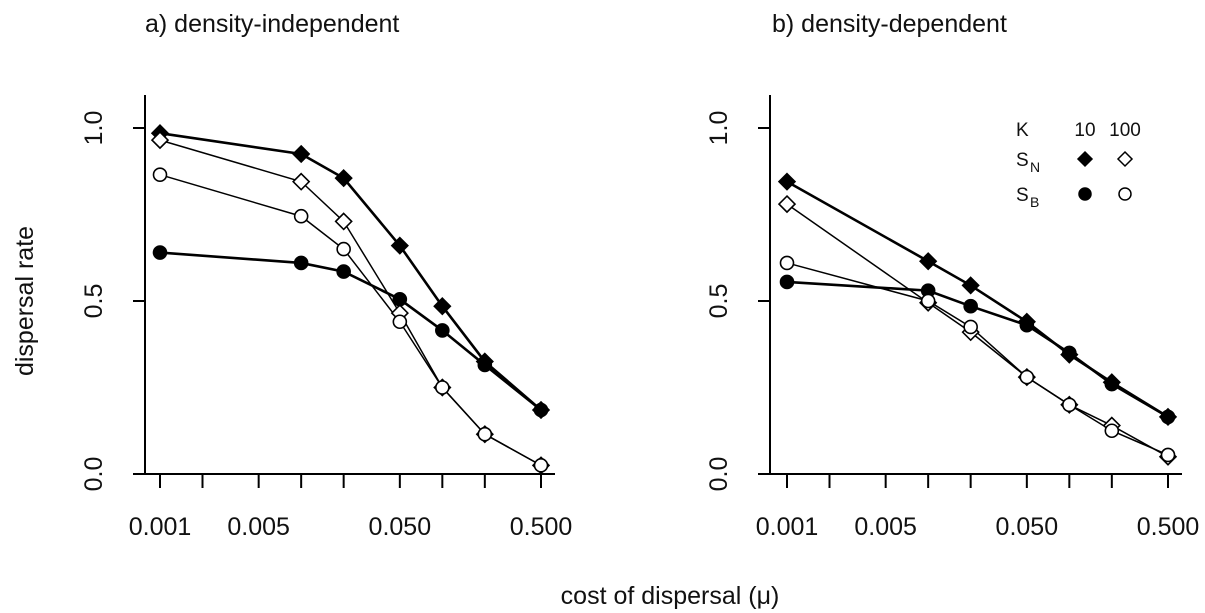 The image size is (1205, 613). I want to click on panel-b-x-tick-label: 0.001, so click(787, 527).